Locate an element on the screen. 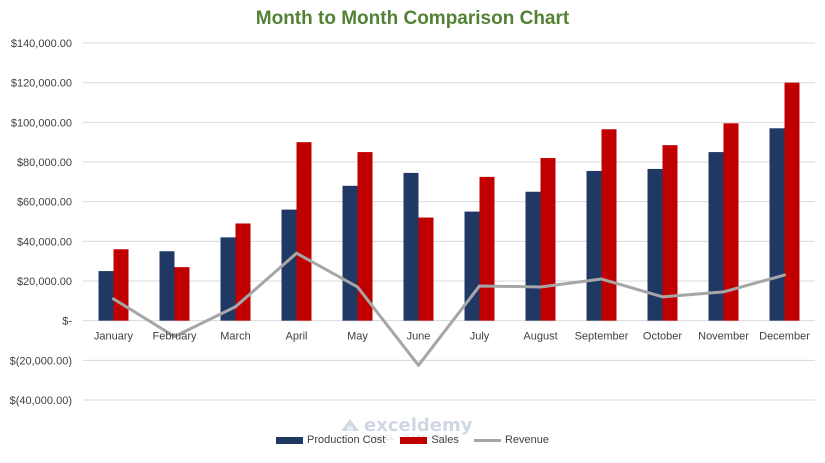 The width and height of the screenshot is (825, 463). y-tick-label: $- is located at coordinates (67, 322).